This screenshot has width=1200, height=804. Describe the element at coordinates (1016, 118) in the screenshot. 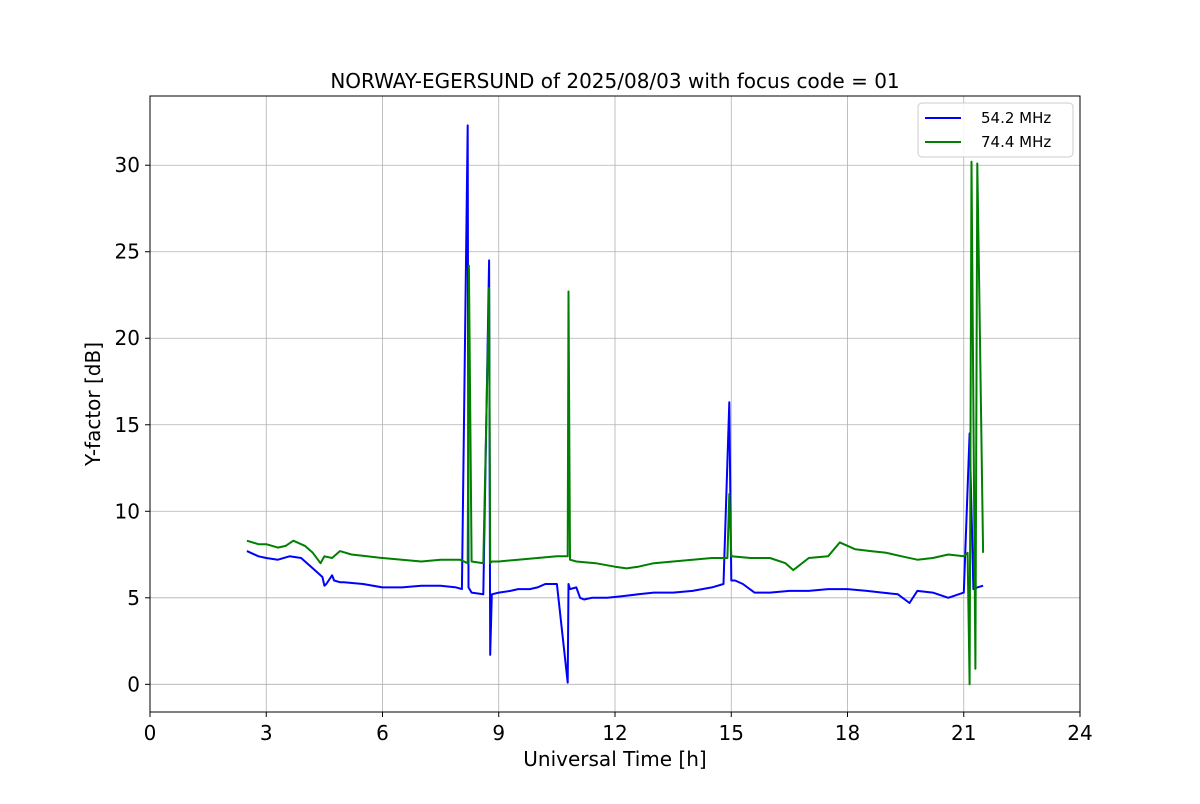

I see `legend-label-series-1: 54.2 MHz` at that location.